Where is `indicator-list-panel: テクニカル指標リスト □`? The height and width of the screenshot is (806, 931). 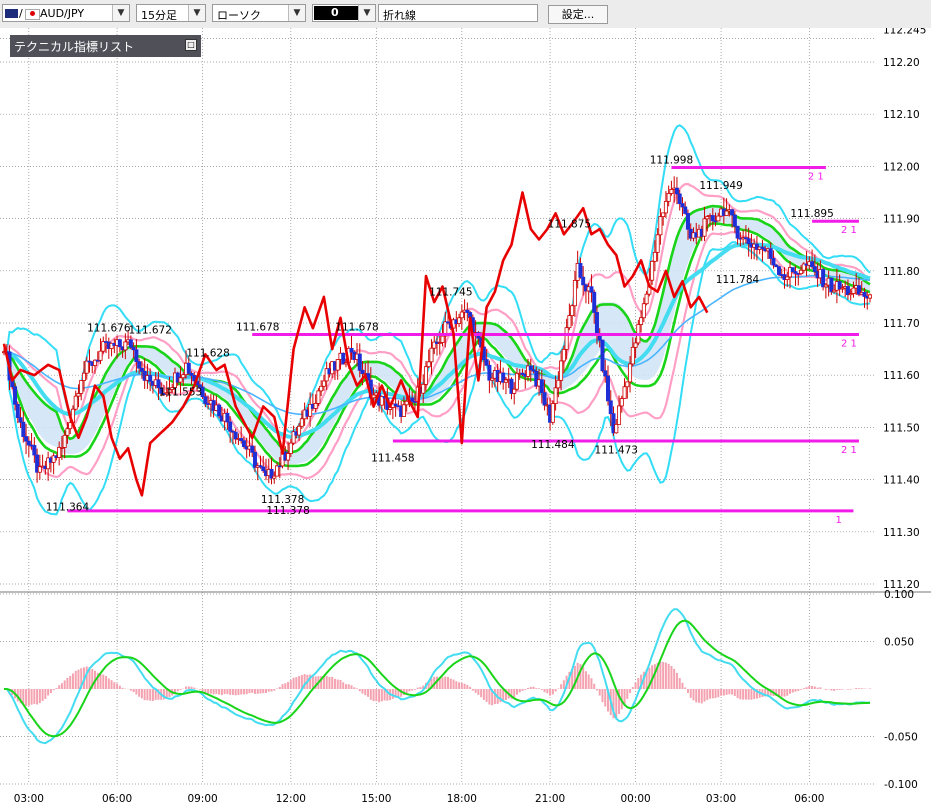
indicator-list-panel: テクニカル指標リスト □ is located at coordinates (105, 46).